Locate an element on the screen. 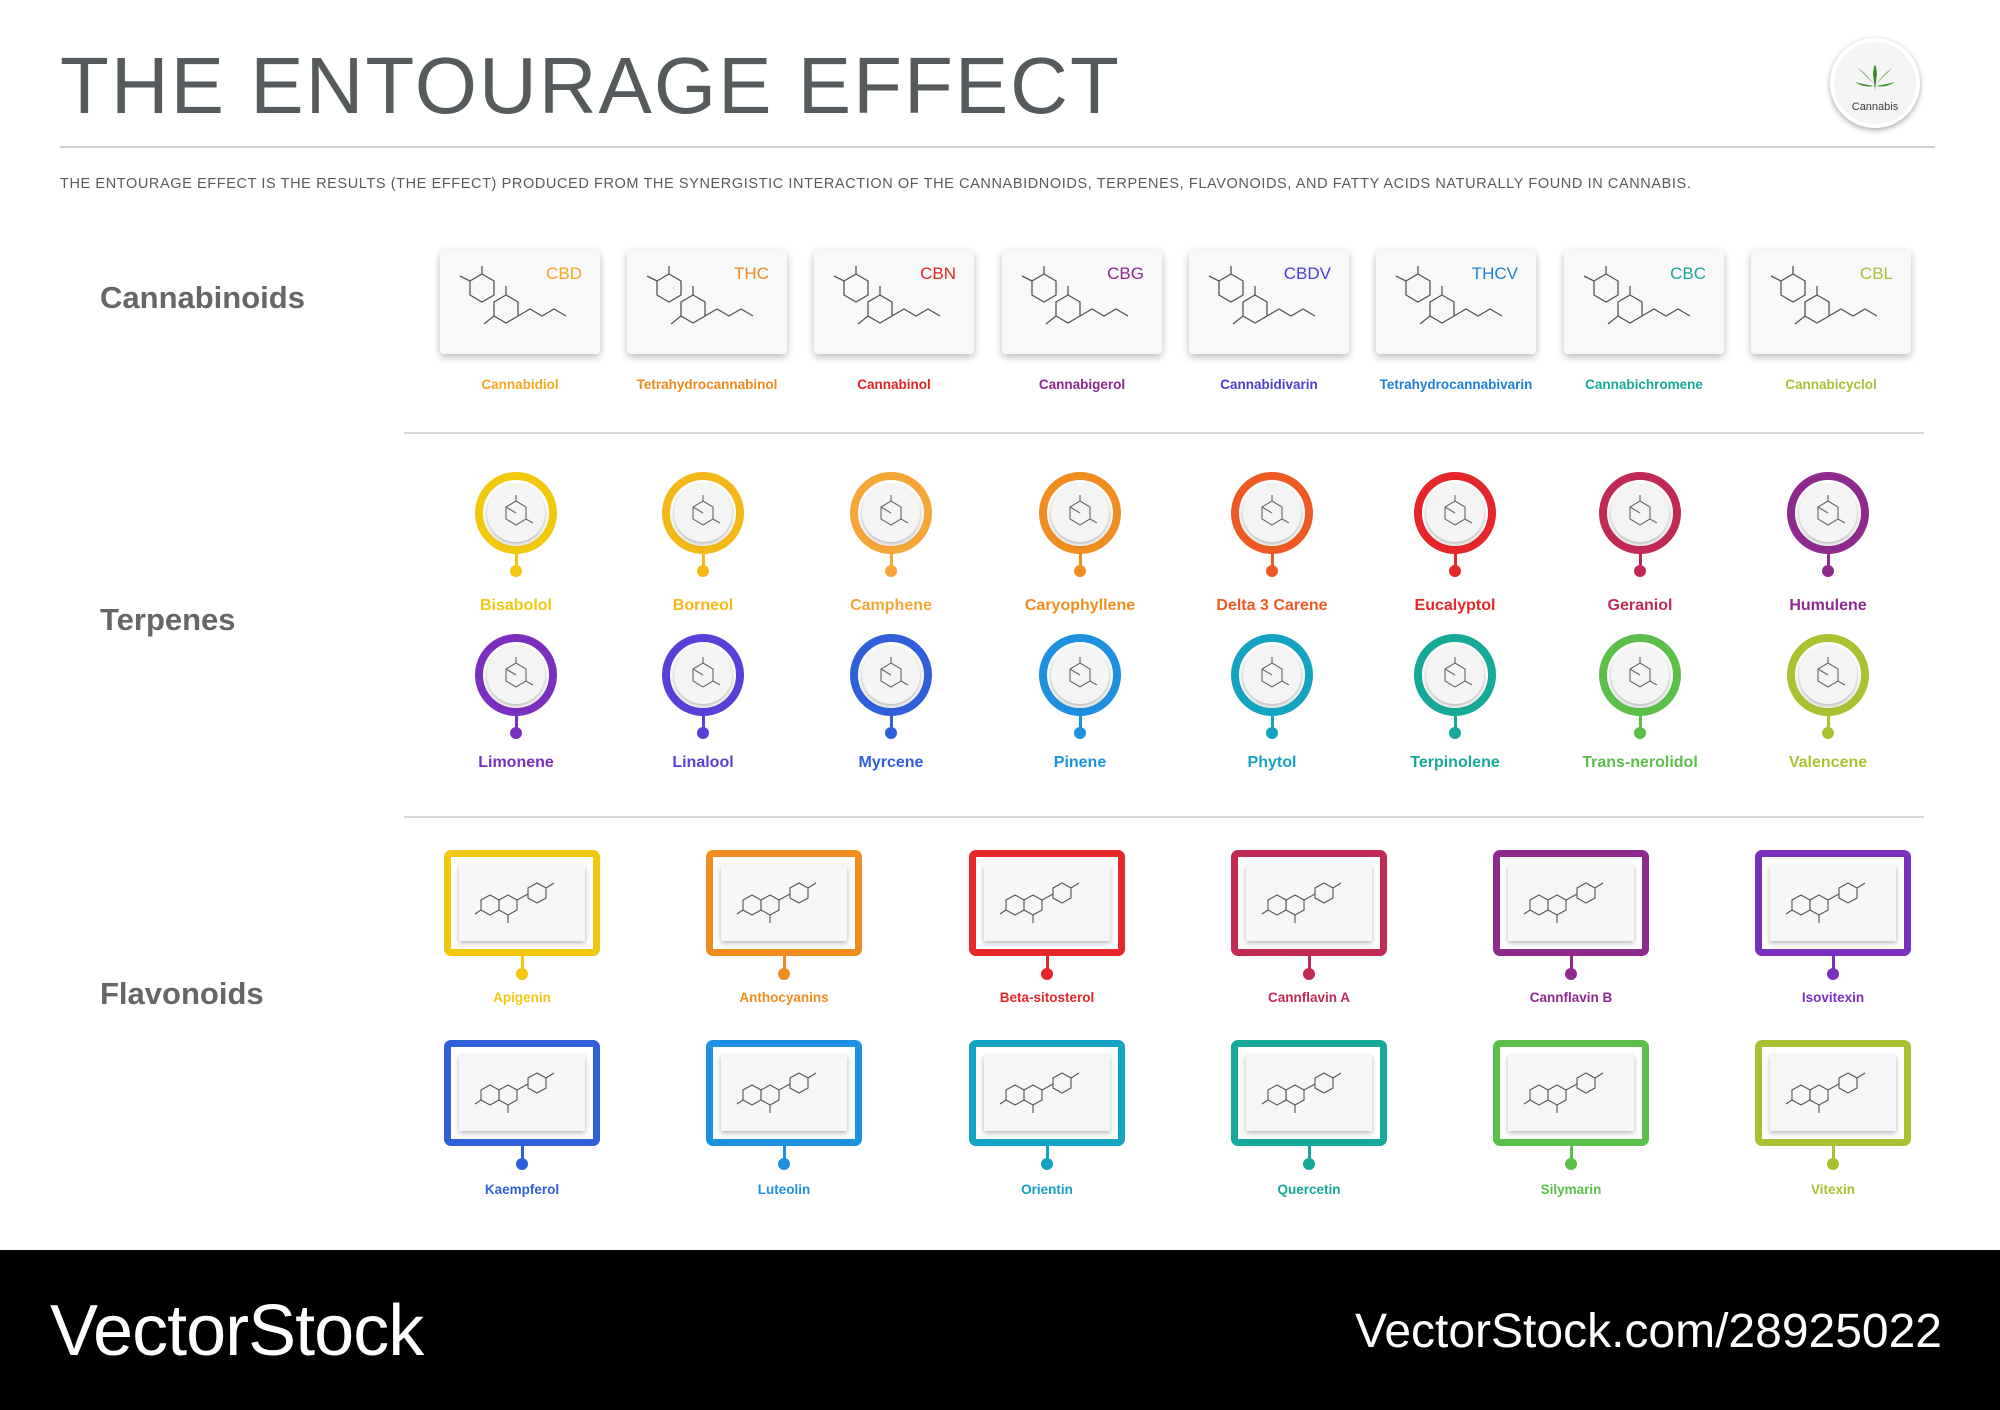  cannabinoid-abbr: CBN is located at coordinates (938, 273).